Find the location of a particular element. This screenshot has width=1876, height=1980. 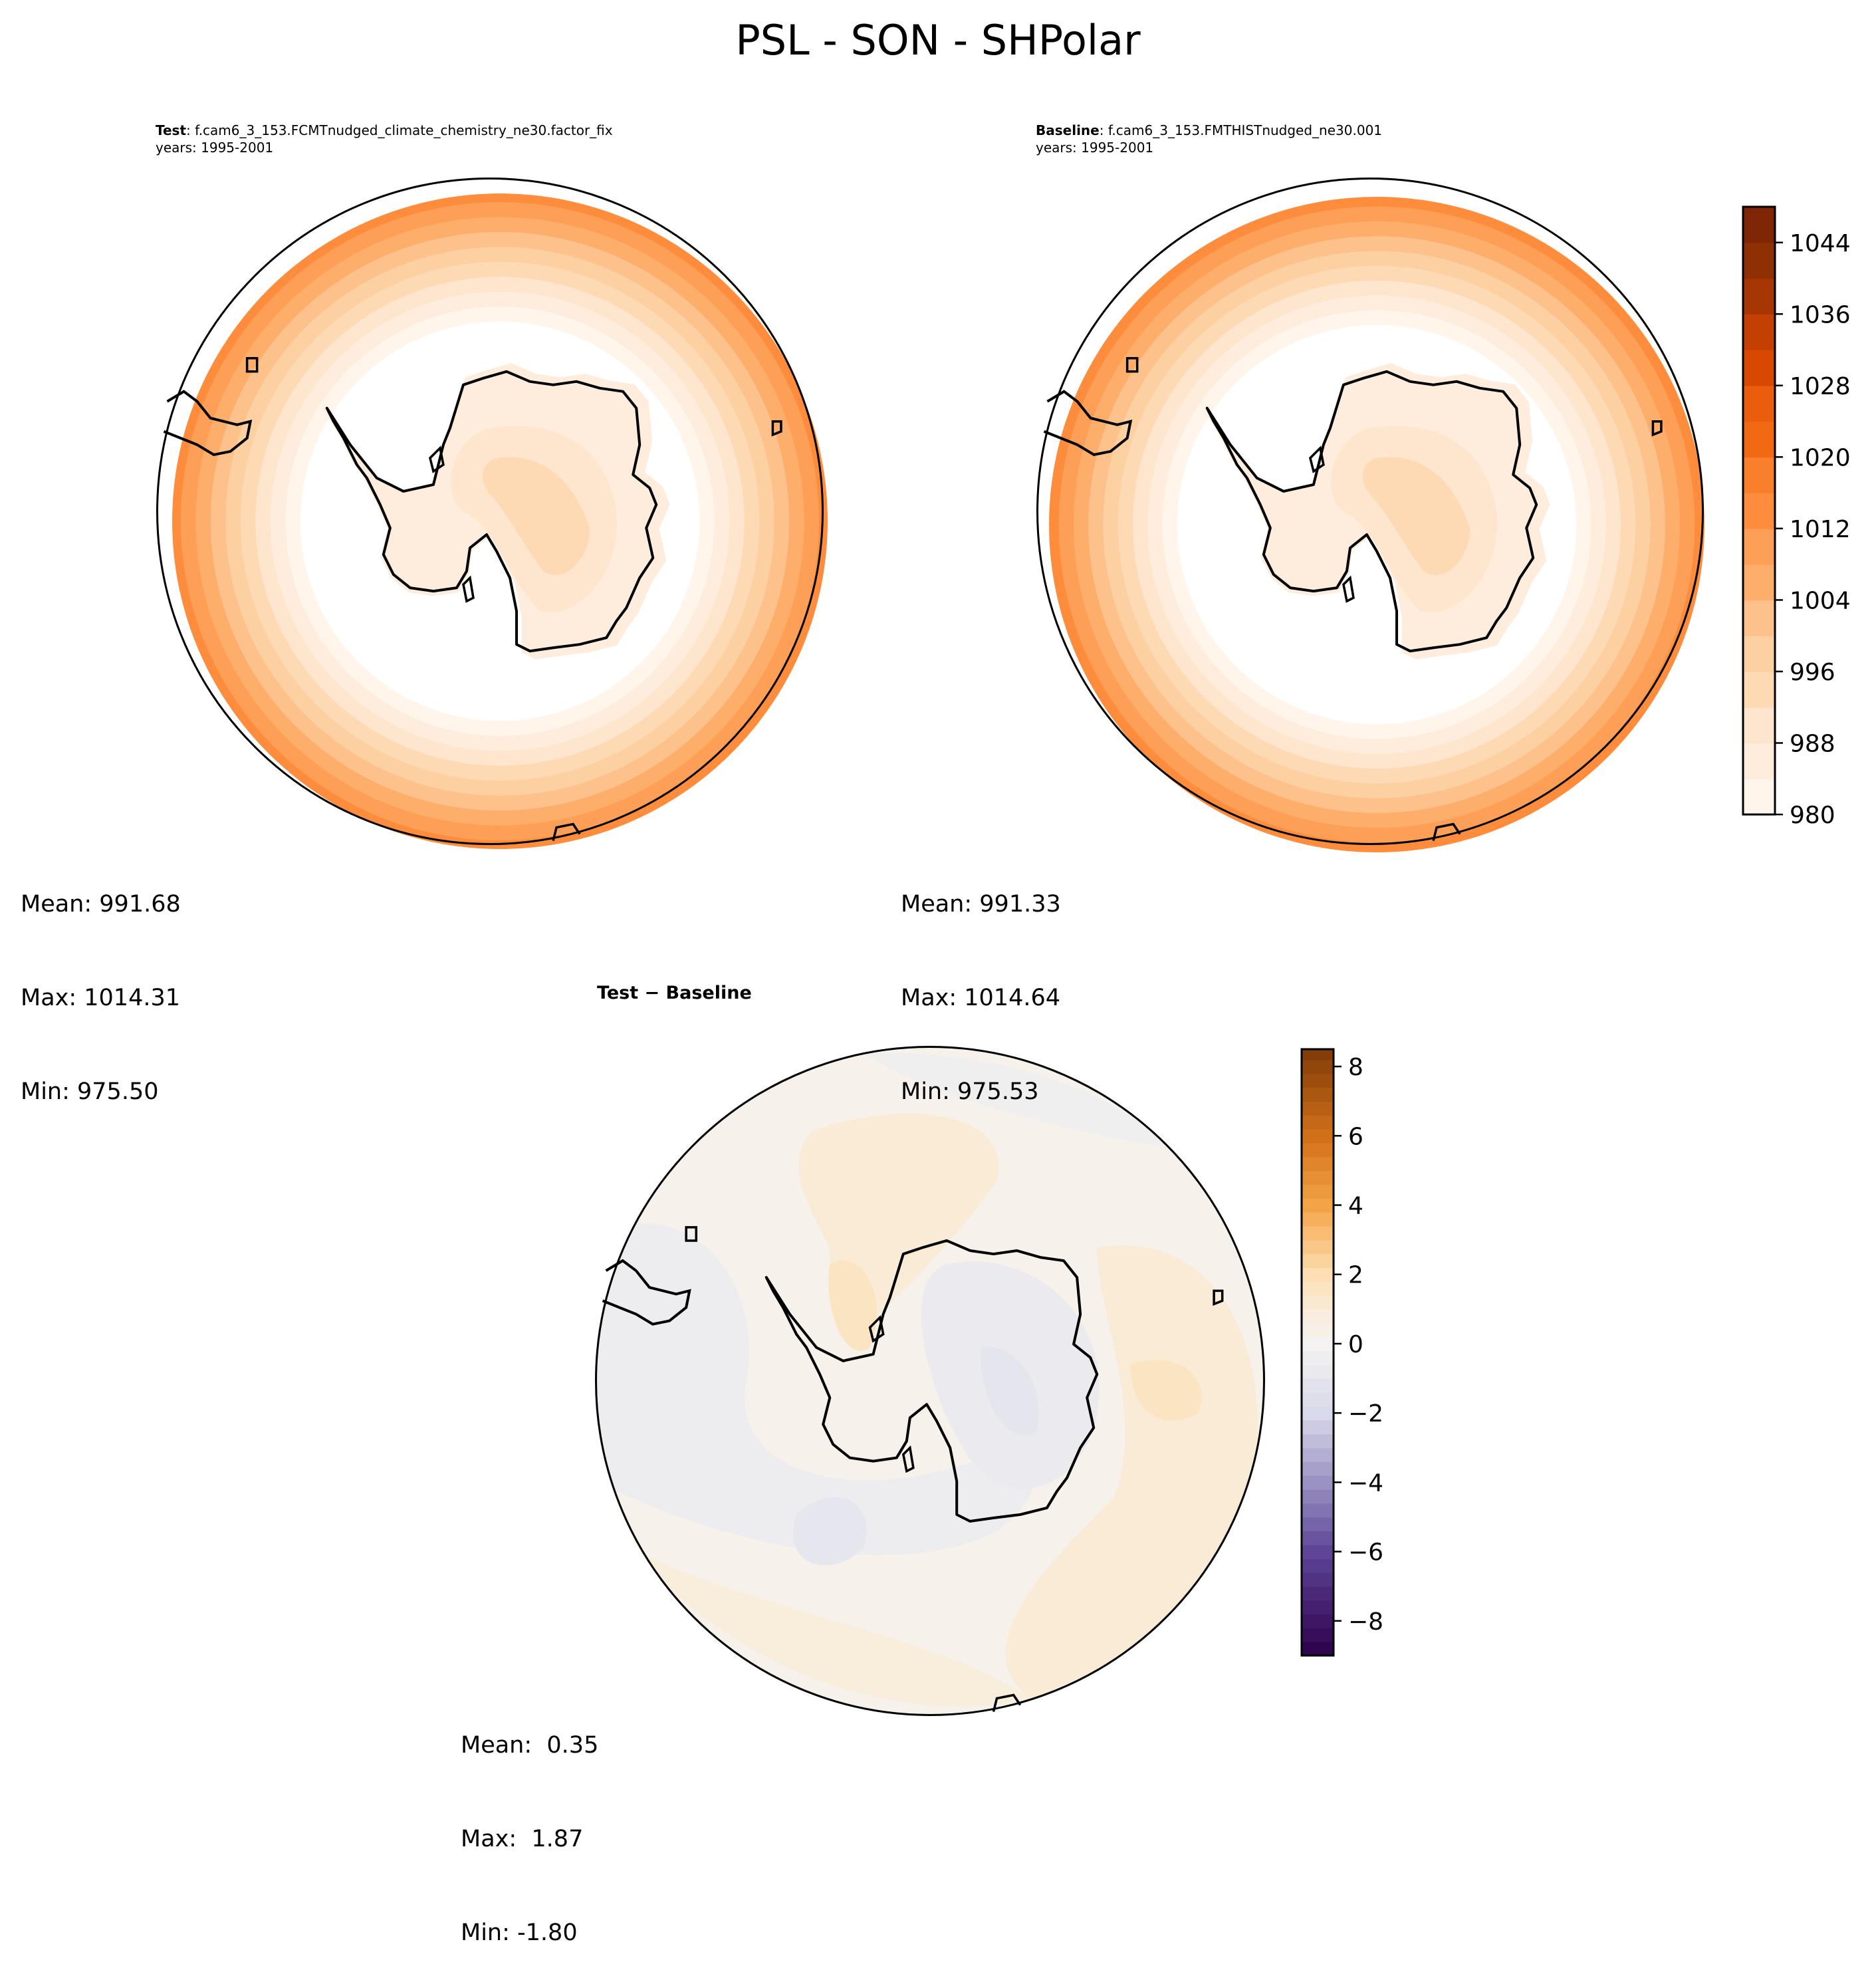

colorbar-tick-label: 1036 is located at coordinates (1820, 314).